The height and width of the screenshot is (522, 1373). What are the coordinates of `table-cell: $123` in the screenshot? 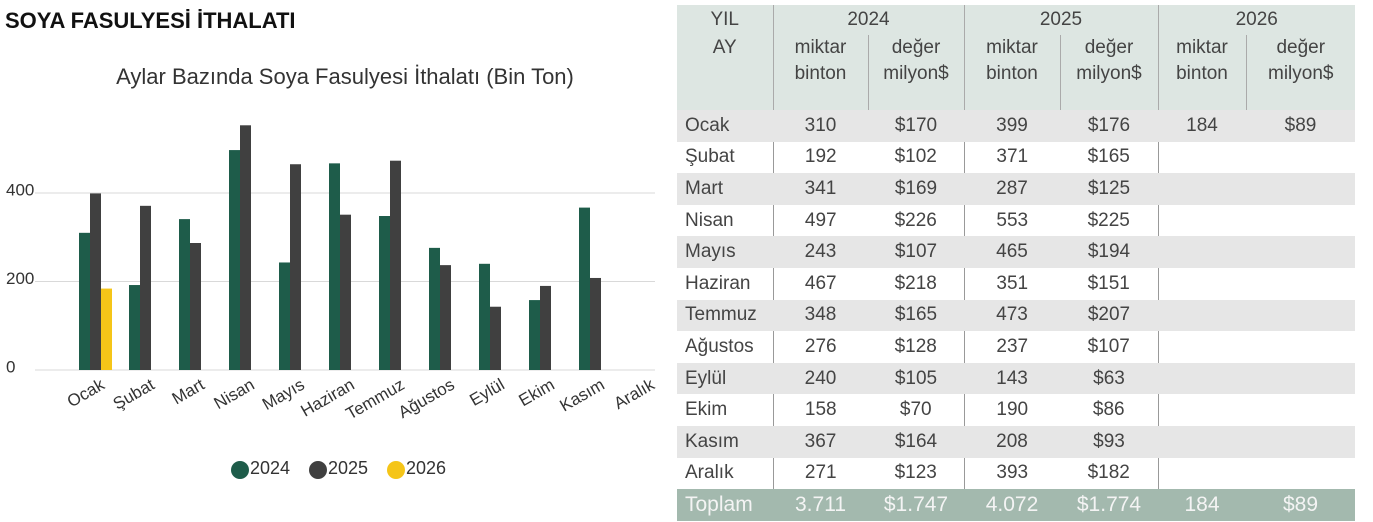 It's located at (915, 473).